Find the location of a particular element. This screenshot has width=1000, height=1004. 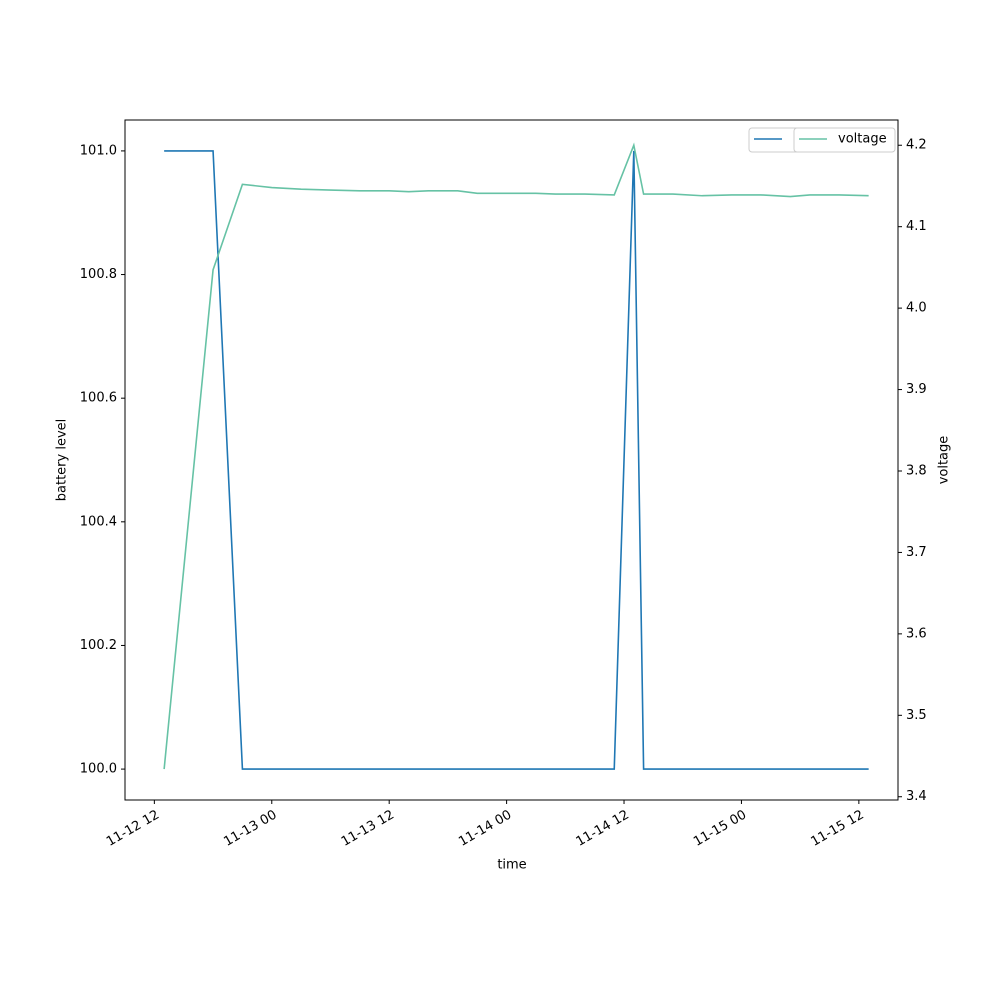

x-axis-label: time is located at coordinates (511, 865).